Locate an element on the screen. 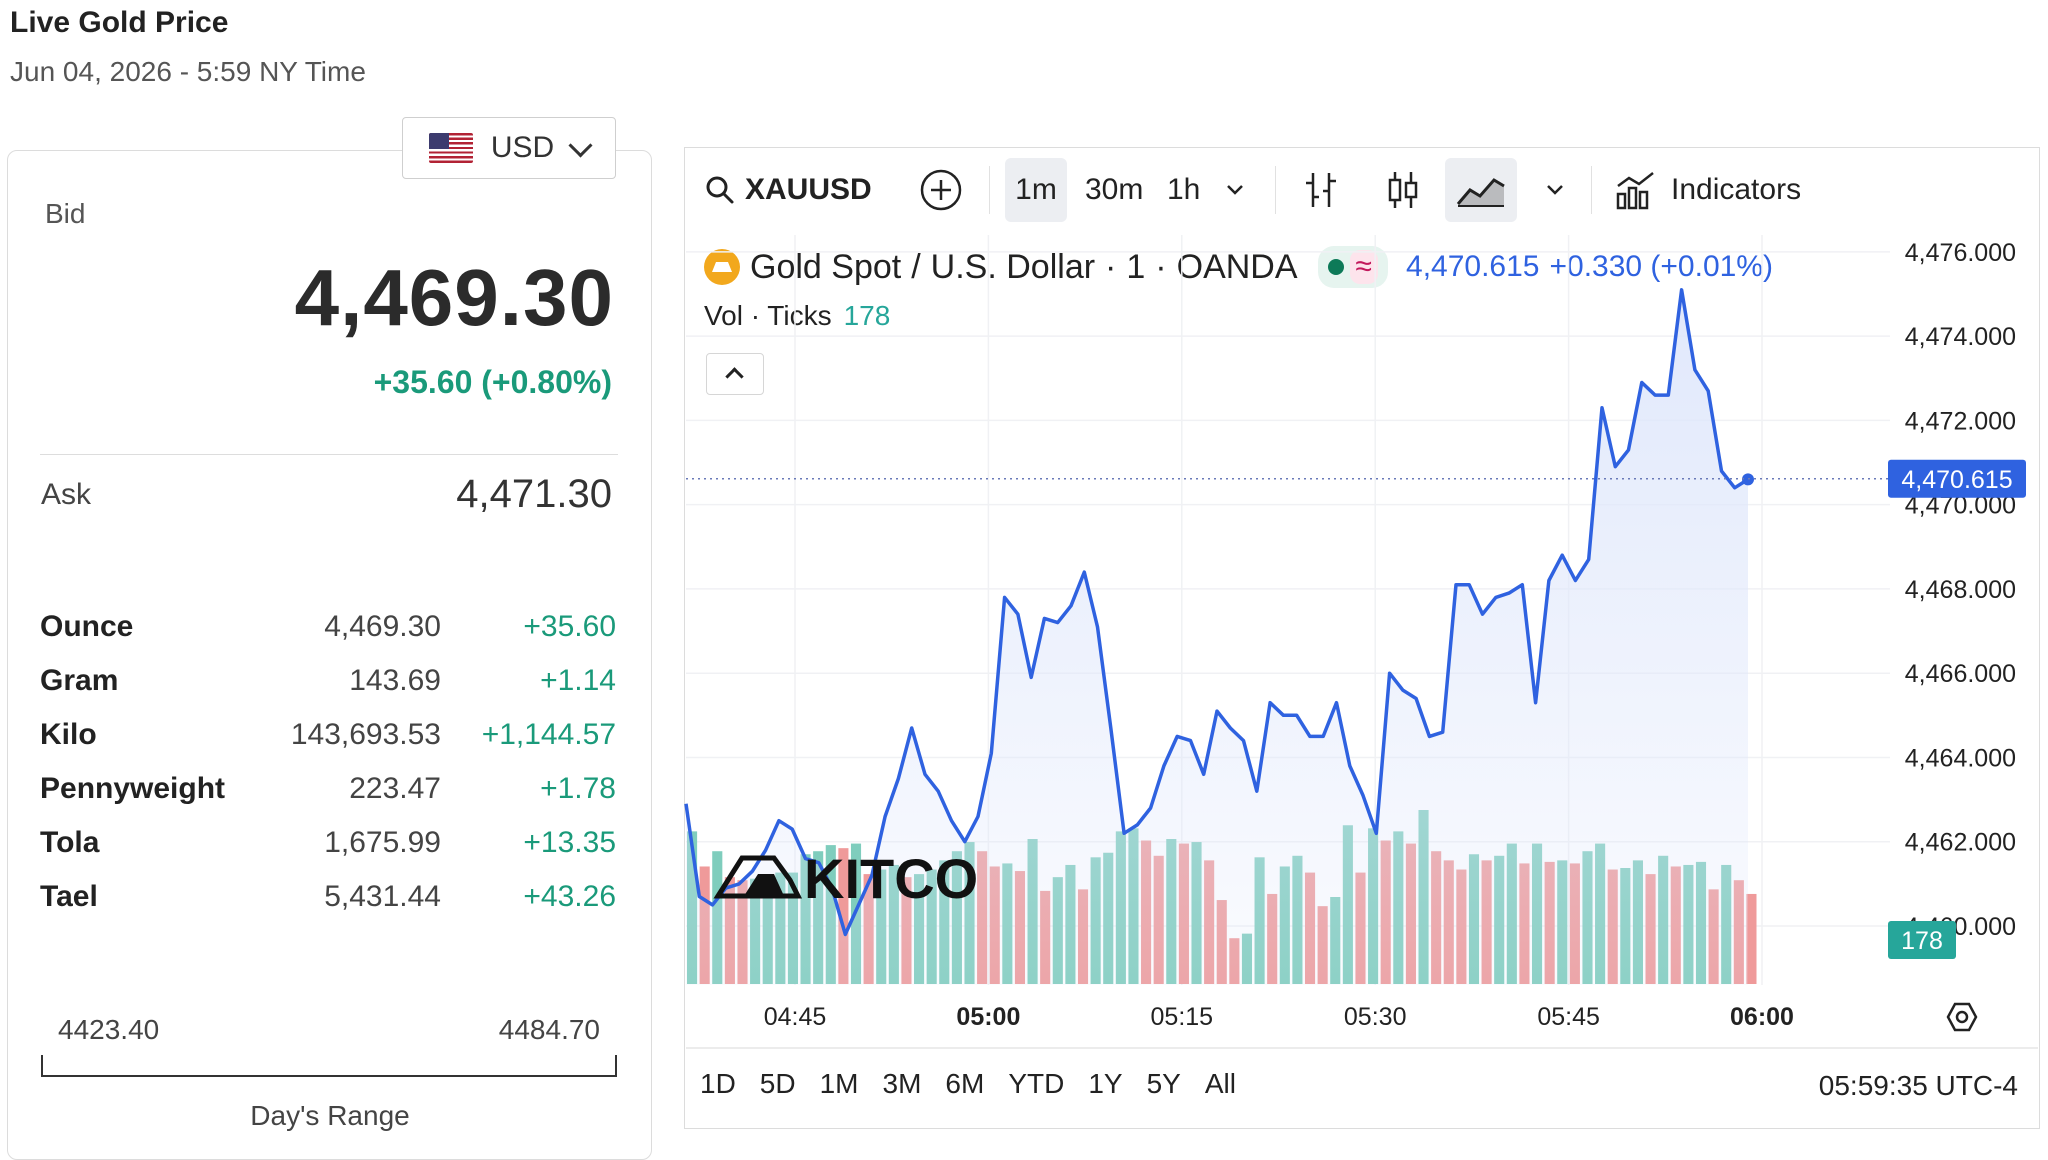 The height and width of the screenshot is (1160, 2048). kitco-watermark: KITCO is located at coordinates (845, 878).